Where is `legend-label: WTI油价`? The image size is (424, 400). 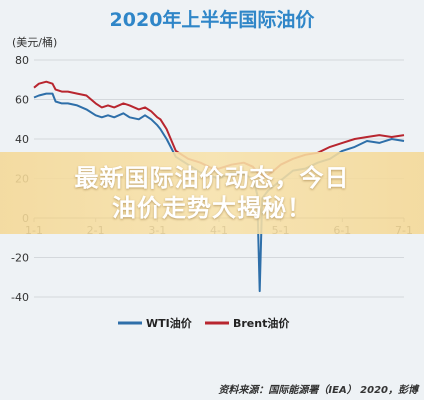 legend-label: WTI油价 is located at coordinates (169, 323).